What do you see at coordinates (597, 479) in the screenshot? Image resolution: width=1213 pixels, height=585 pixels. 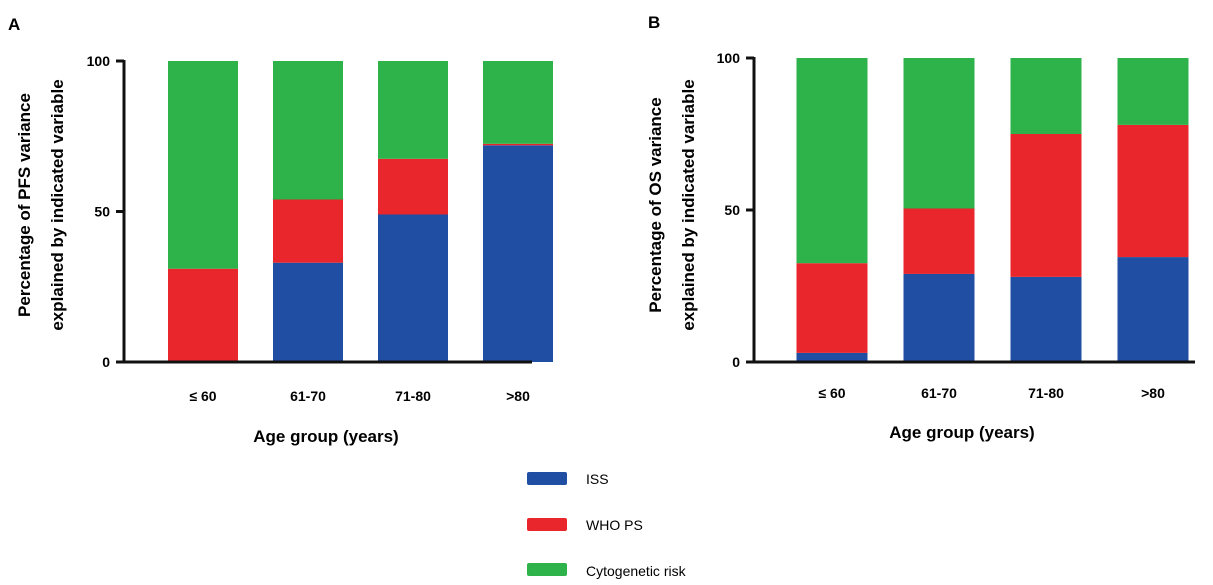 I see `legend-label-iss: ISS` at bounding box center [597, 479].